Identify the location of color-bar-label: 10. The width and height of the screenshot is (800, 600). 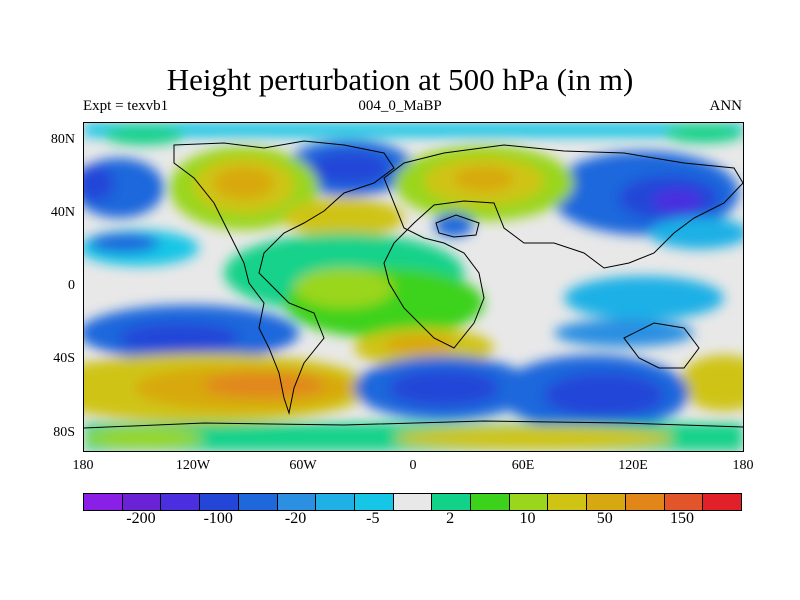
(527, 518).